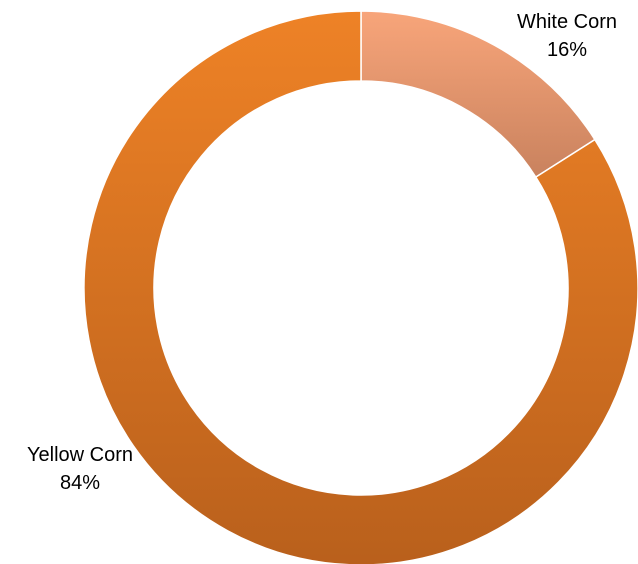  What do you see at coordinates (567, 22) in the screenshot?
I see `data-label-white-corn-name: White Corn` at bounding box center [567, 22].